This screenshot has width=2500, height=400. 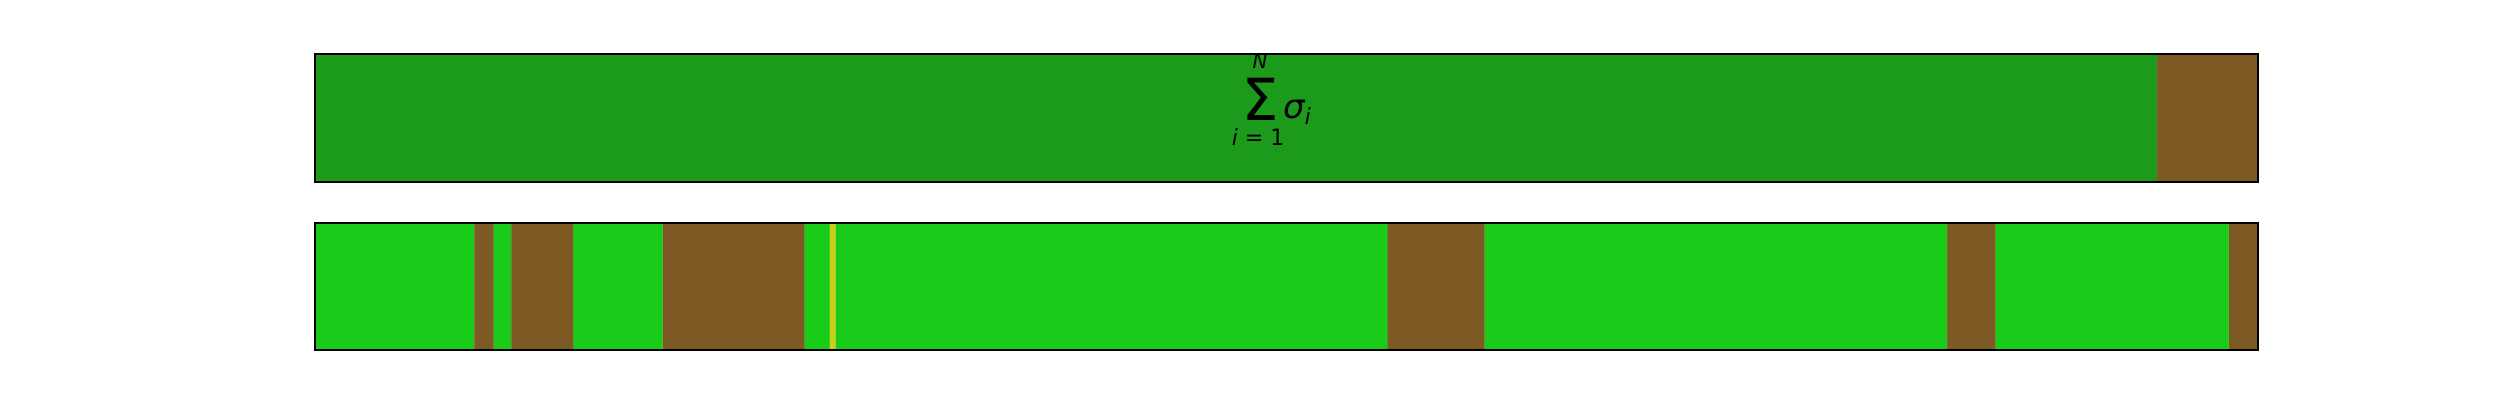 I want to click on title-sum-symbol: Σ, so click(x=1260, y=100).